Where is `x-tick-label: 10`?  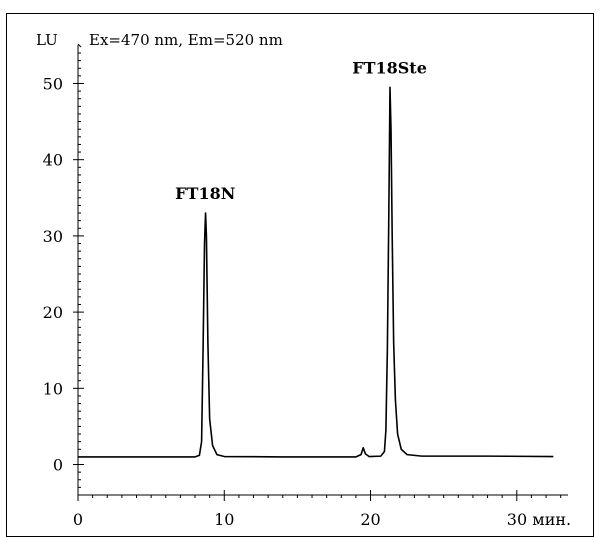 x-tick-label: 10 is located at coordinates (224, 519).